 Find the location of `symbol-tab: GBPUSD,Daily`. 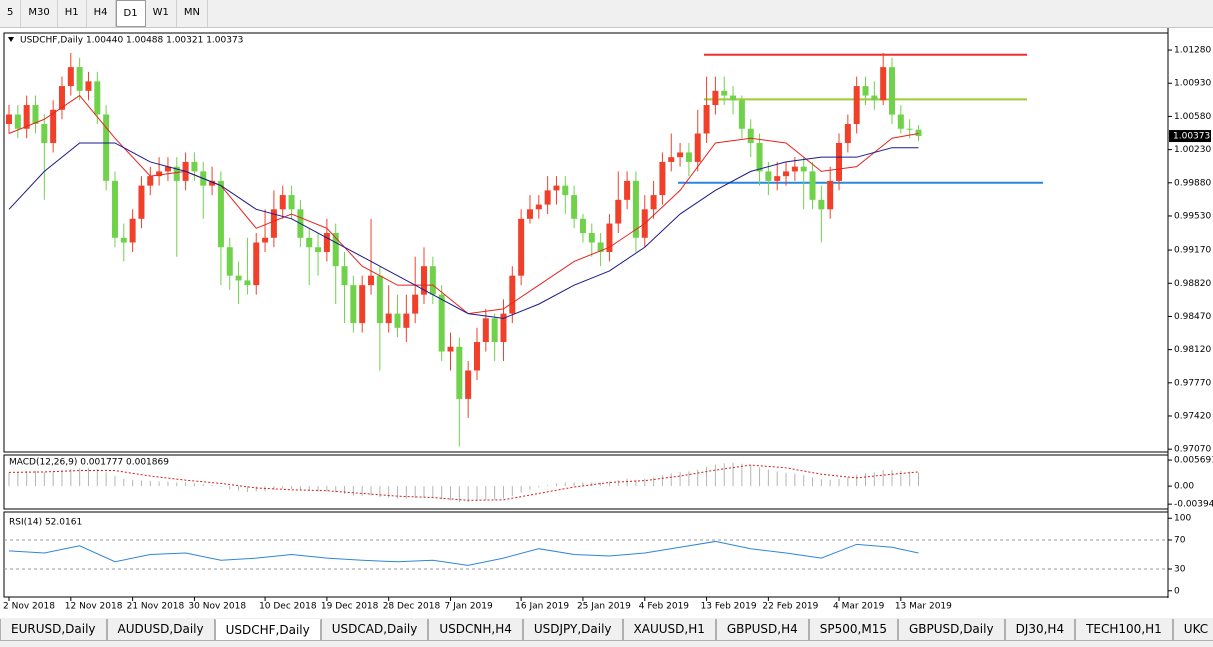

symbol-tab: GBPUSD,Daily is located at coordinates (951, 630).